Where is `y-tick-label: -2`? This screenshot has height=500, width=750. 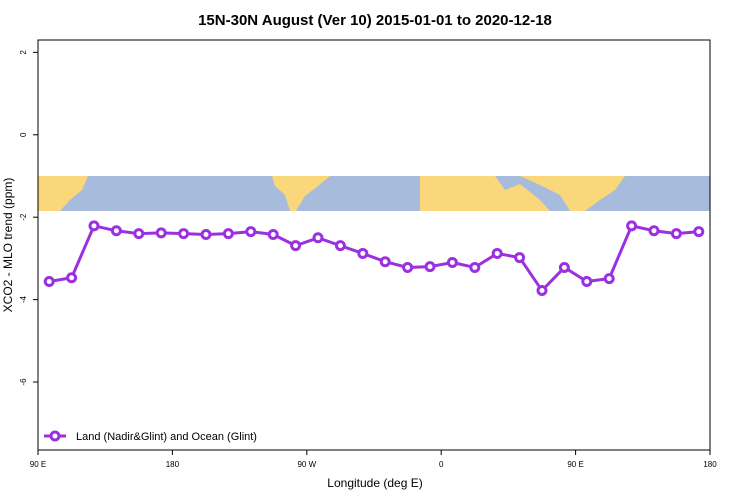 y-tick-label: -2 is located at coordinates (23, 217).